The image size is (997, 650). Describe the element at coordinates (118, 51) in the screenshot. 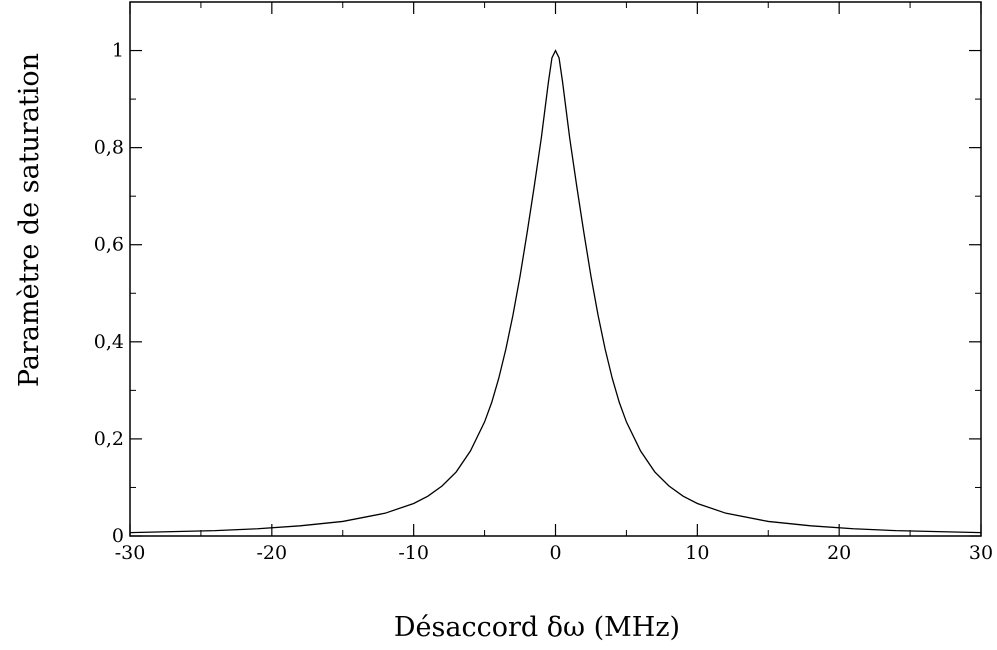

I see `y-tick-label: 1` at that location.